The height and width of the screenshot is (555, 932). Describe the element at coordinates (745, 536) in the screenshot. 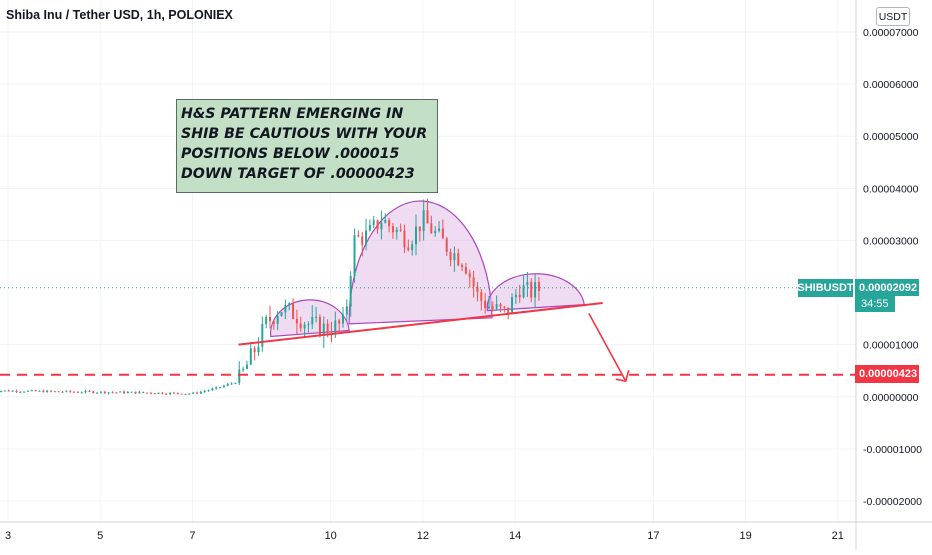

I see `x-tick-label: 19` at that location.